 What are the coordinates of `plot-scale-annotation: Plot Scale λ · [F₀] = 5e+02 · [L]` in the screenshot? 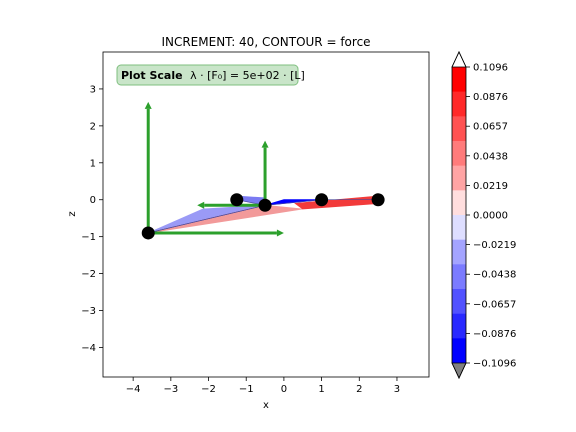 It's located at (210, 75).